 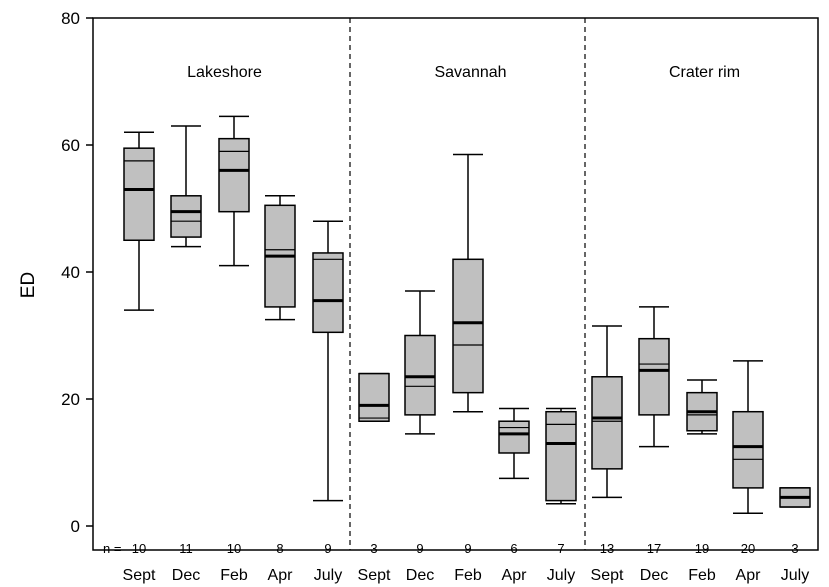 What do you see at coordinates (70, 272) in the screenshot?
I see `y-tick-label: 40` at bounding box center [70, 272].